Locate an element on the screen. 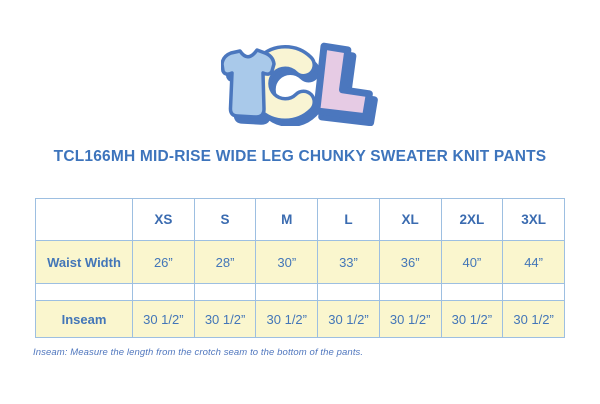 This screenshot has height=404, width=600. tcl-logo-icon is located at coordinates (299, 84).